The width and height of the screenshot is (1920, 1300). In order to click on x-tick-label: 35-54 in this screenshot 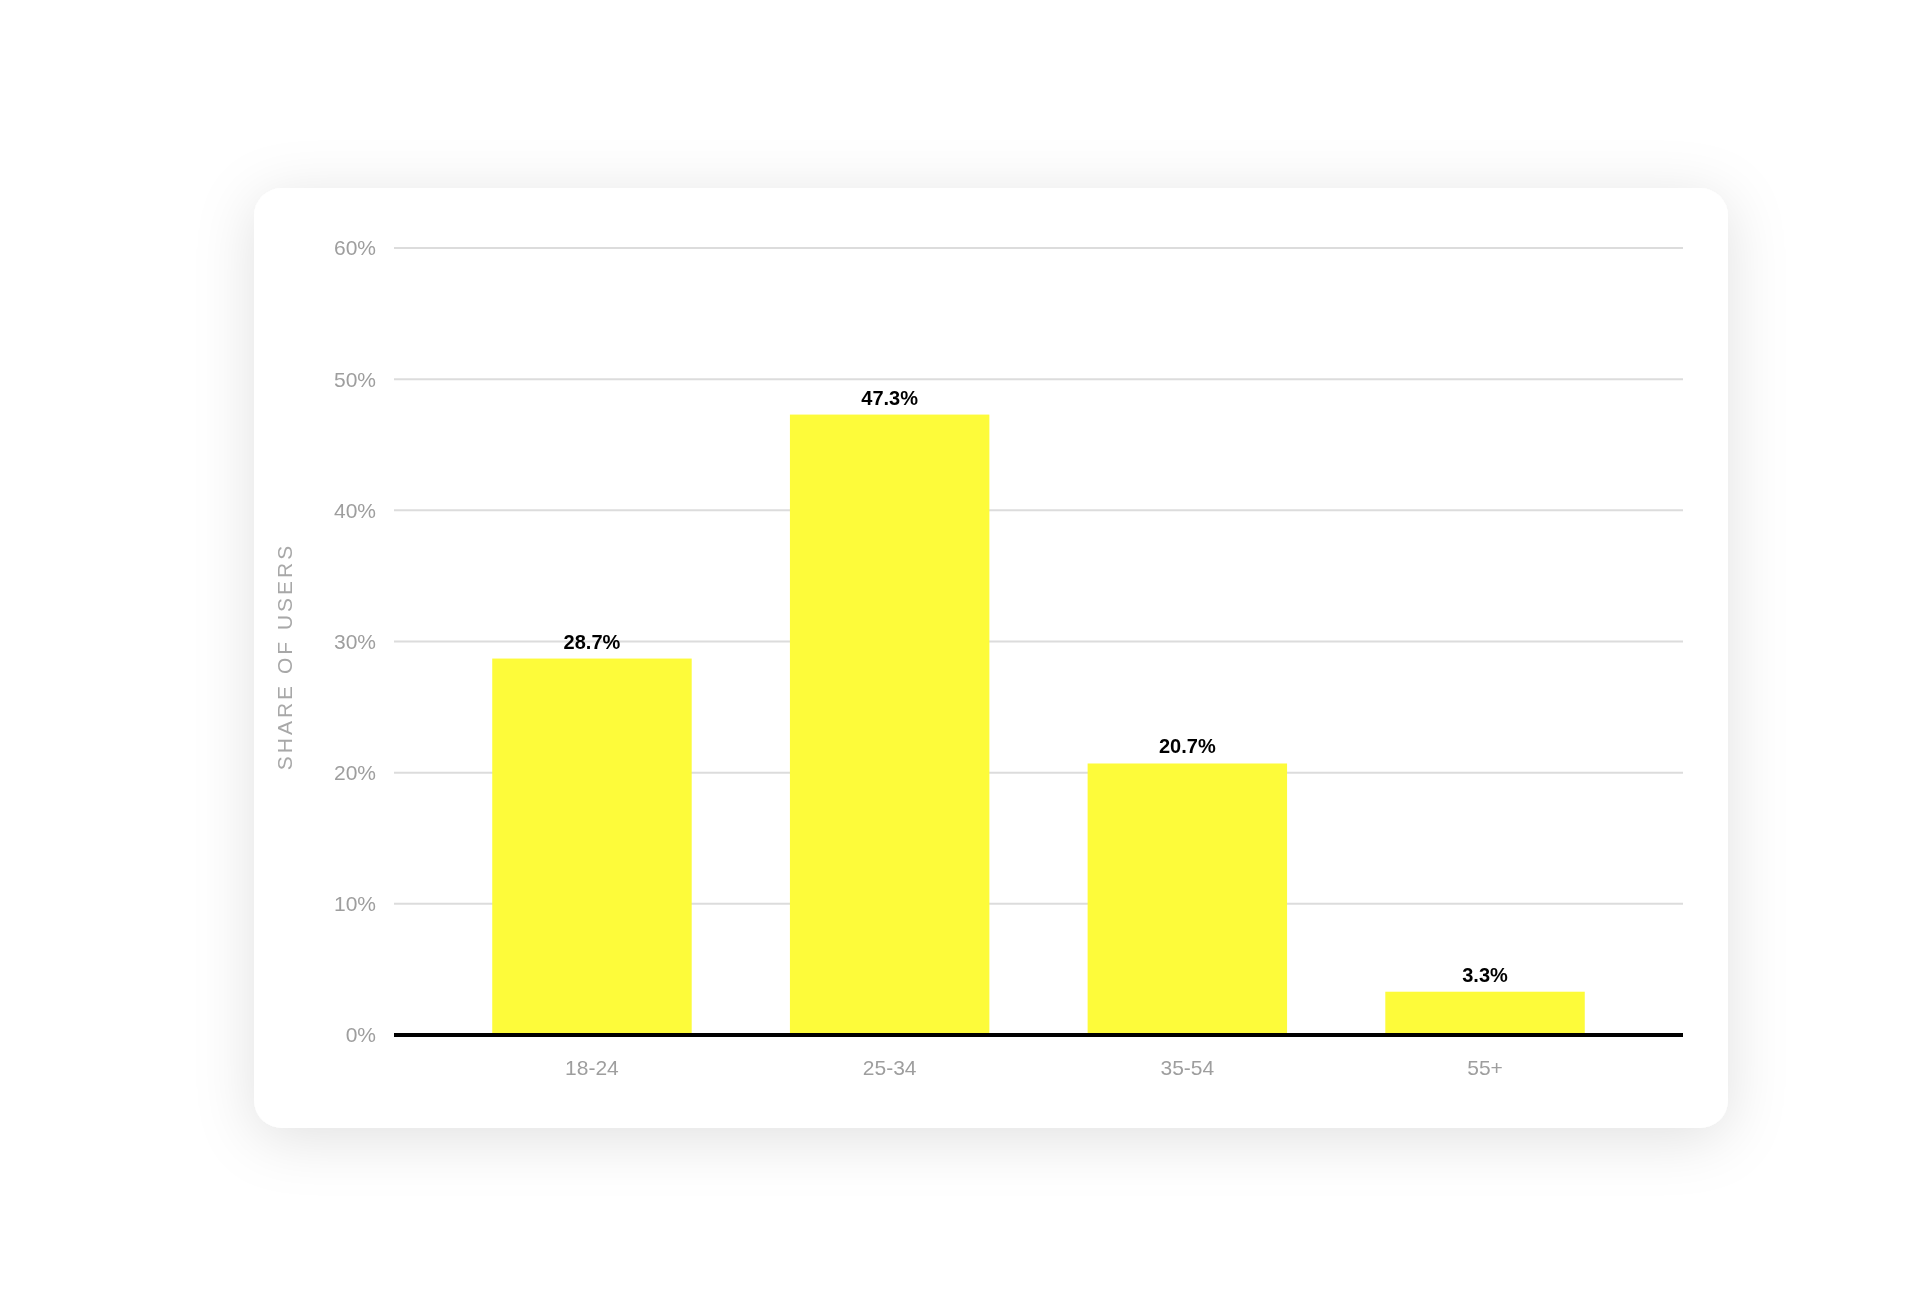, I will do `click(1187, 1067)`.